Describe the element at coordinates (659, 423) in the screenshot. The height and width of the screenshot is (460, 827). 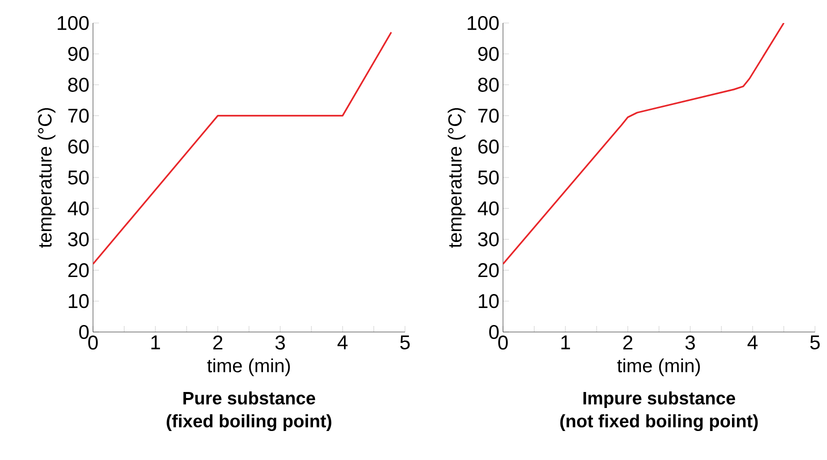
I see `text: (not fixed boiling point)` at that location.